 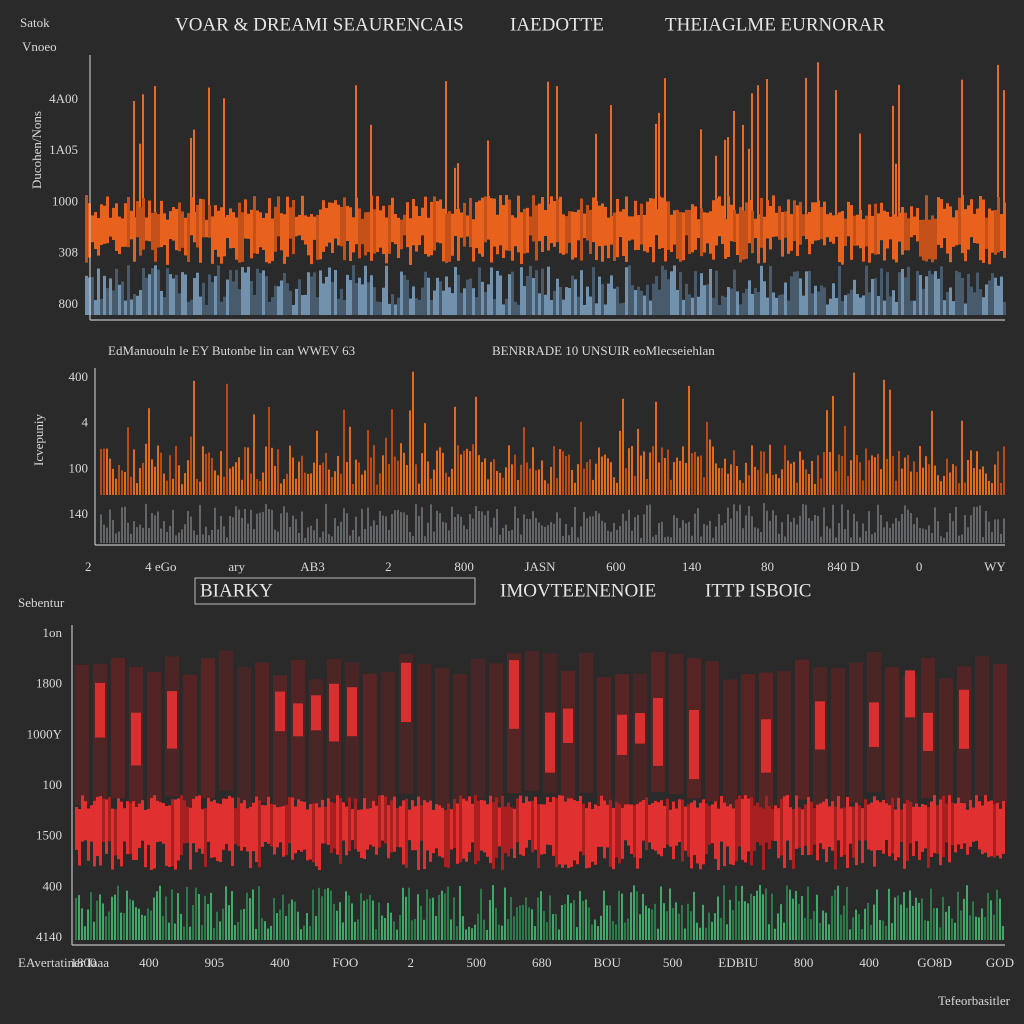 I want to click on y-tick-label: 400, so click(x=53, y=885).